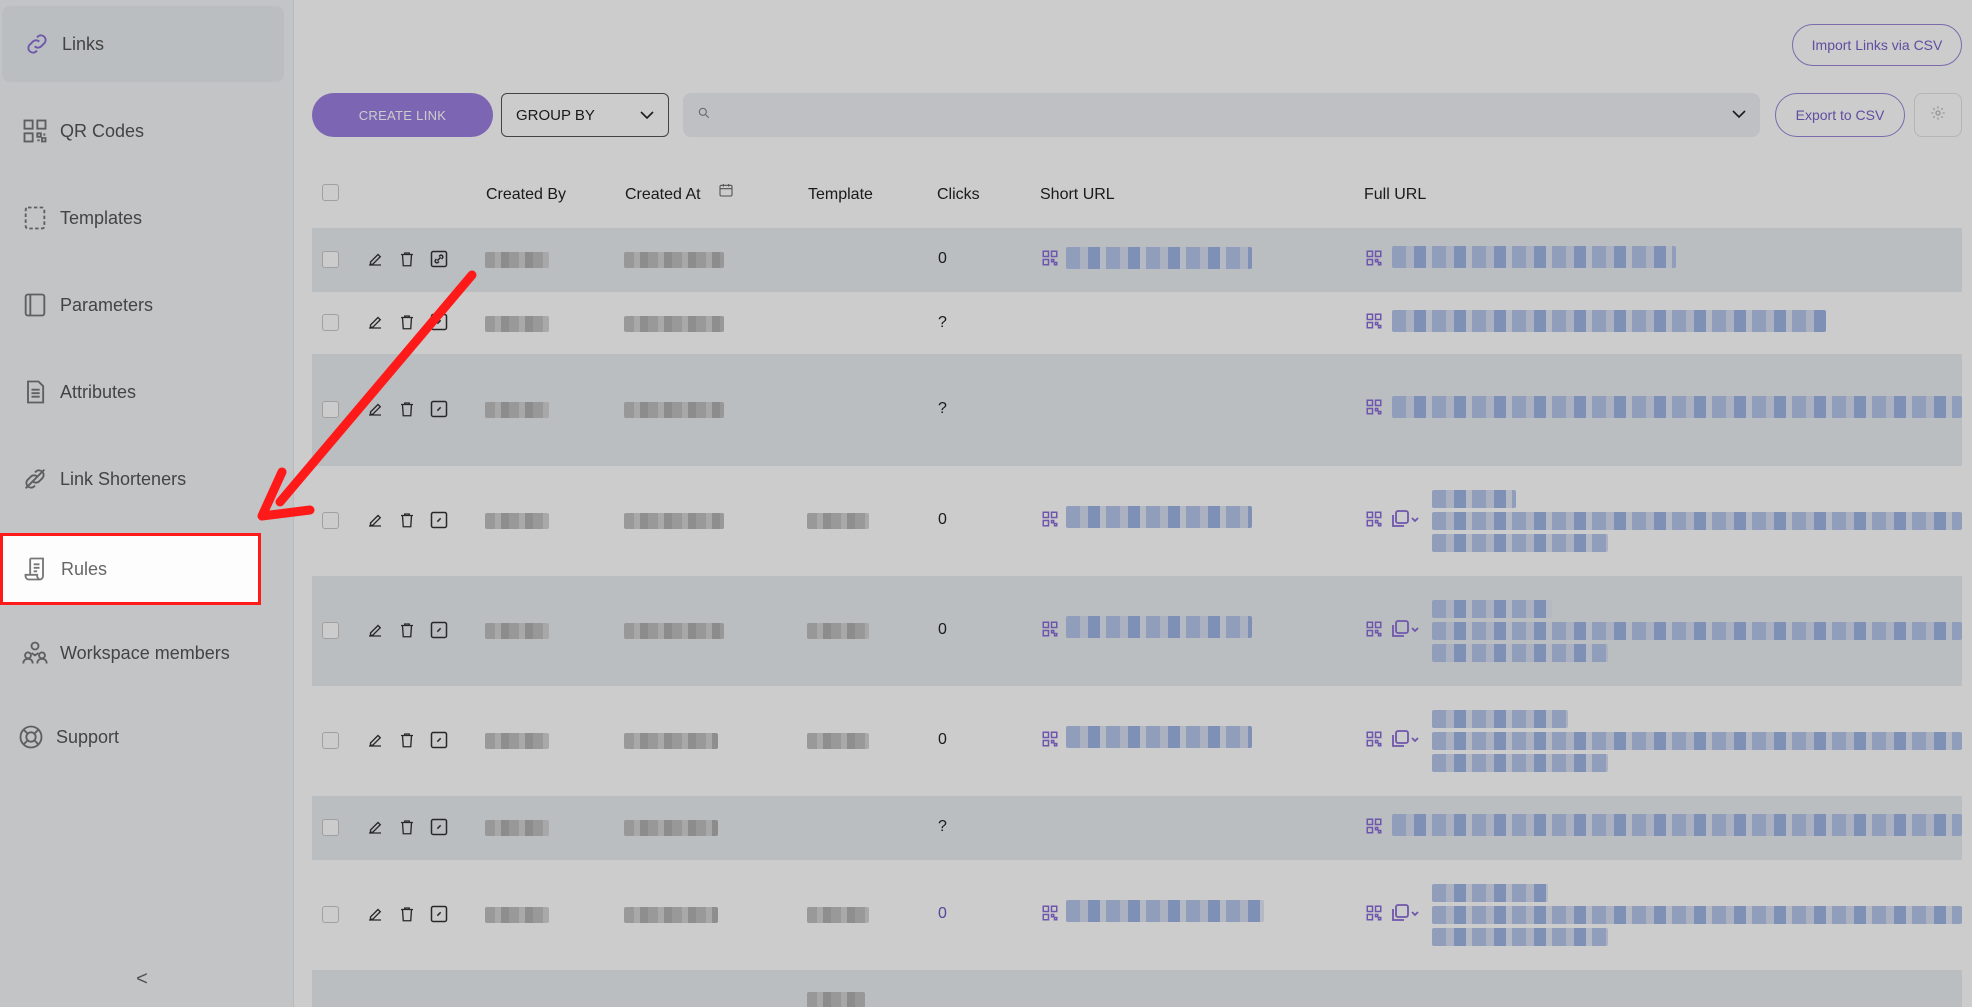 The height and width of the screenshot is (1007, 1972). I want to click on create-link-button: CREATE LINK, so click(402, 115).